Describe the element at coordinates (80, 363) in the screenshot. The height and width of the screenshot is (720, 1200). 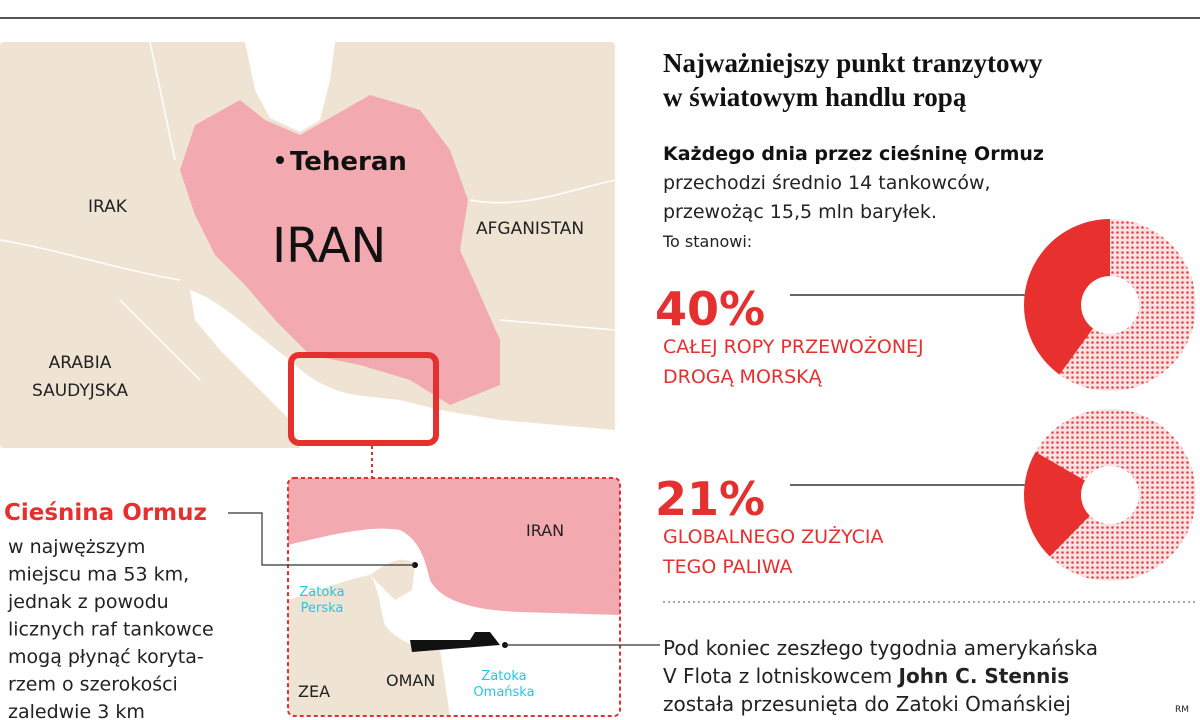
I see `map-label: ARABIA` at that location.